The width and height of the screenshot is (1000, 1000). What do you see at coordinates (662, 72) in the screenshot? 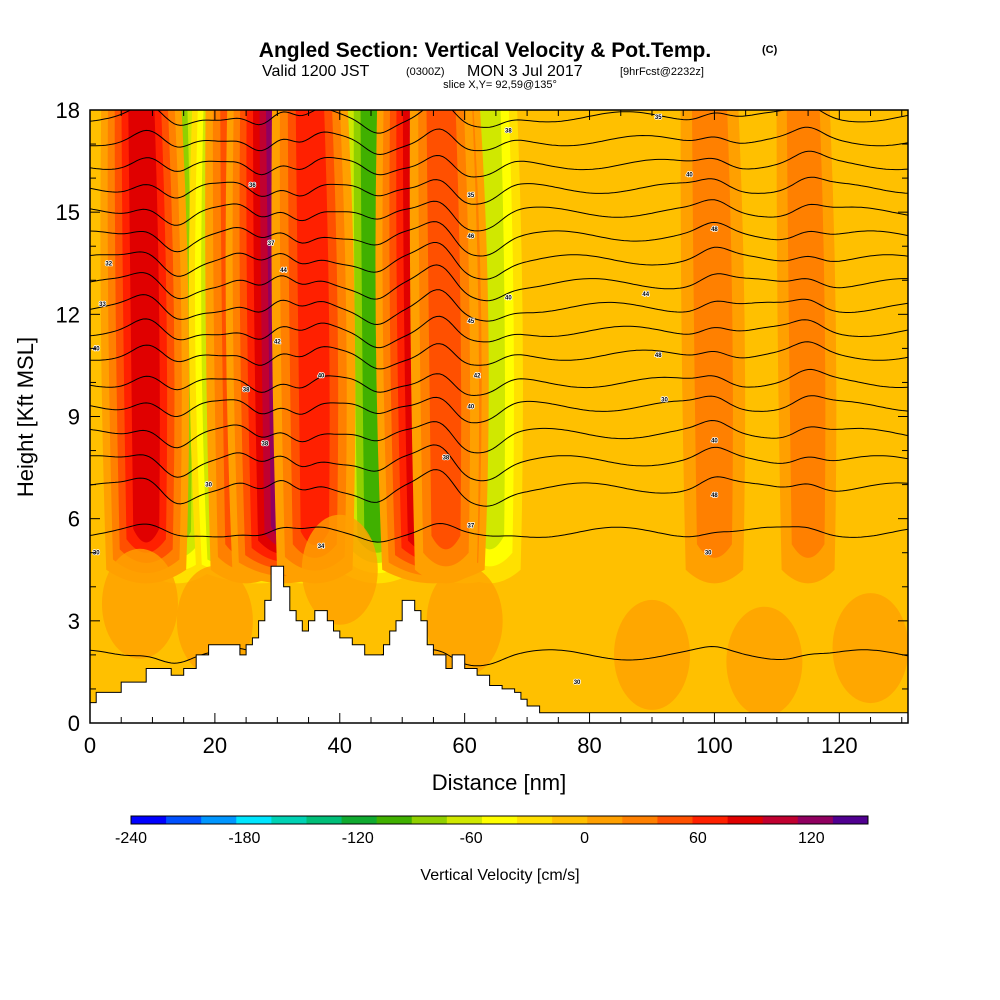
I see `forecast-info: [9hrFcst@2232z]` at bounding box center [662, 72].